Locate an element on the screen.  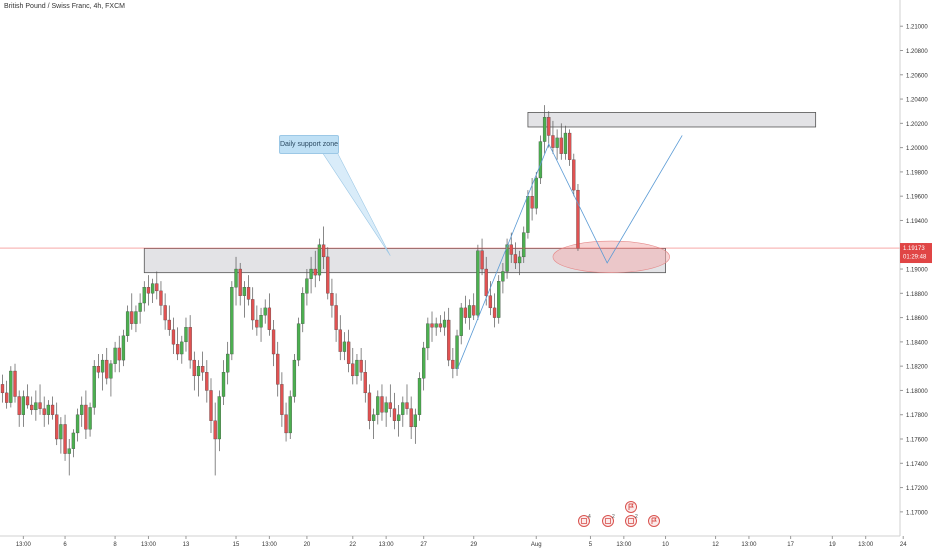
price-tick-label: 1.17600 is located at coordinates (917, 441).